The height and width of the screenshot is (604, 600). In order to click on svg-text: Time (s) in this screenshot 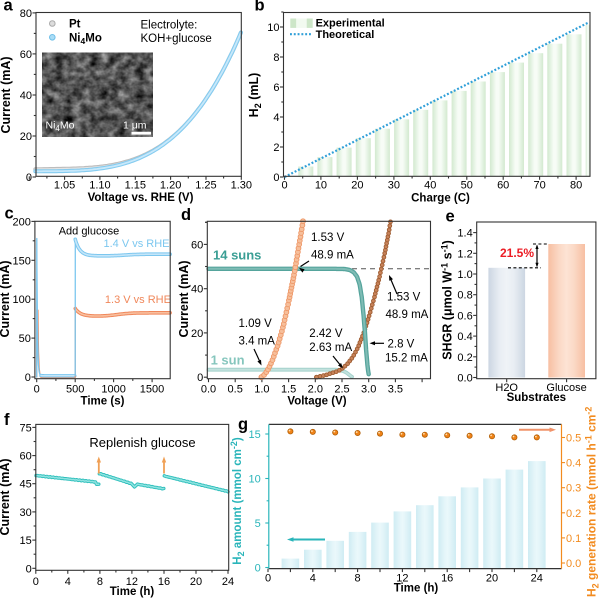, I will do `click(103, 402)`.